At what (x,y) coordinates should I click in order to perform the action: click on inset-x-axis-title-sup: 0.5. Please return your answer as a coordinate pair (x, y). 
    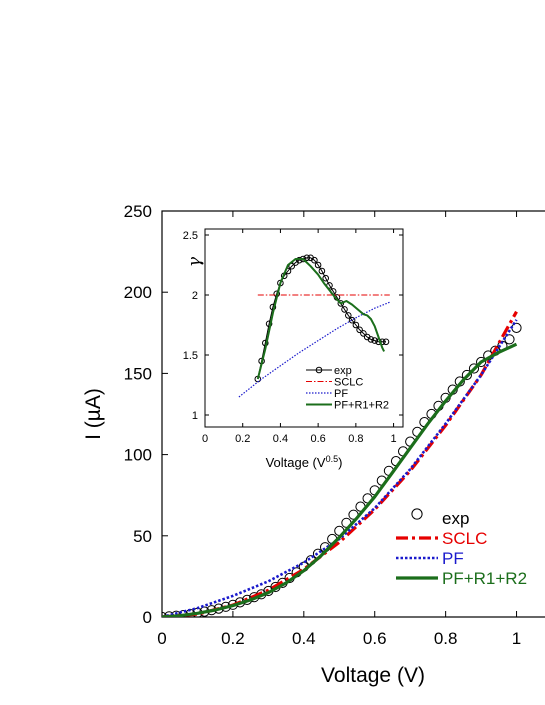
    Looking at the image, I should click on (332, 459).